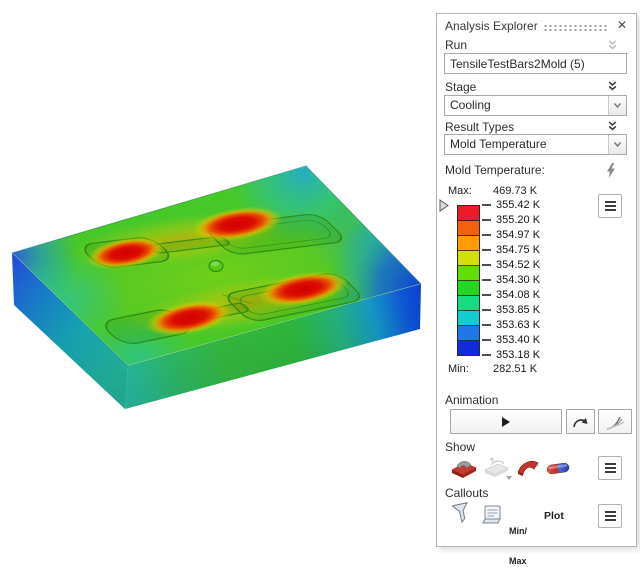  What do you see at coordinates (511, 205) in the screenshot?
I see `legend-tick: 355.42 K` at bounding box center [511, 205].